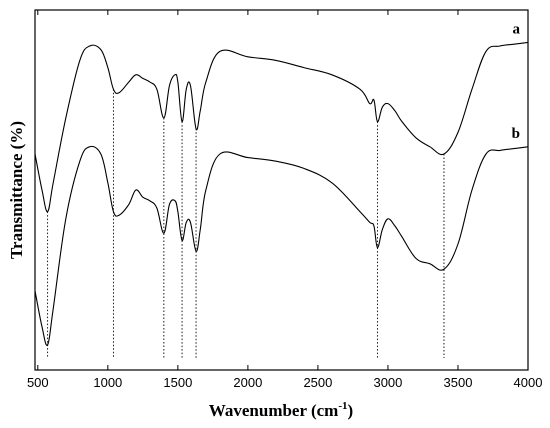 This screenshot has width=550, height=428. I want to click on x-tick-label-2000: 2000, so click(247, 382).